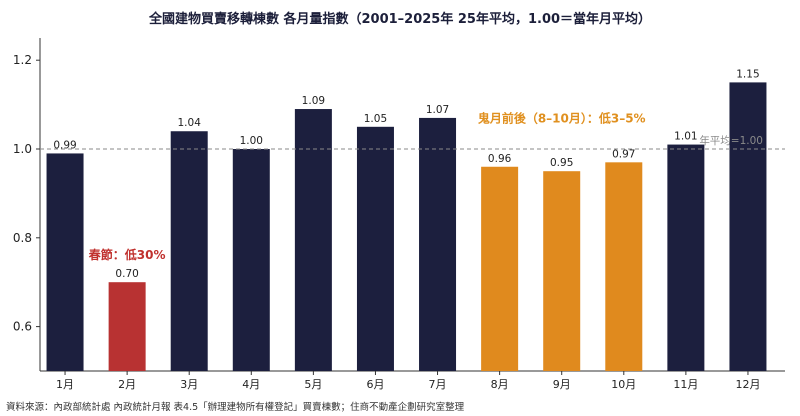 This screenshot has height=416, width=800. What do you see at coordinates (127, 326) in the screenshot?
I see `bar-2月` at bounding box center [127, 326].